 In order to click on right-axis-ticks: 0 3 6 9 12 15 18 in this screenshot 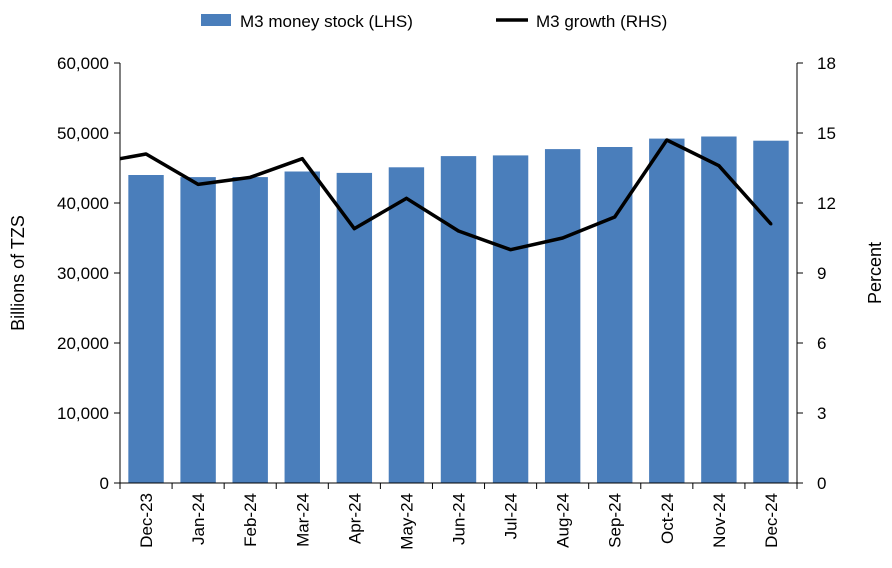, I will do `click(816, 273)`.